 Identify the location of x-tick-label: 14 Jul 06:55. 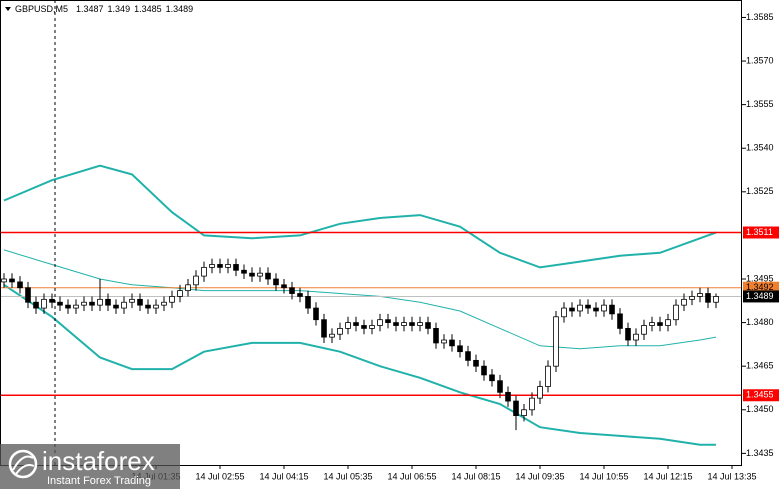
(411, 476).